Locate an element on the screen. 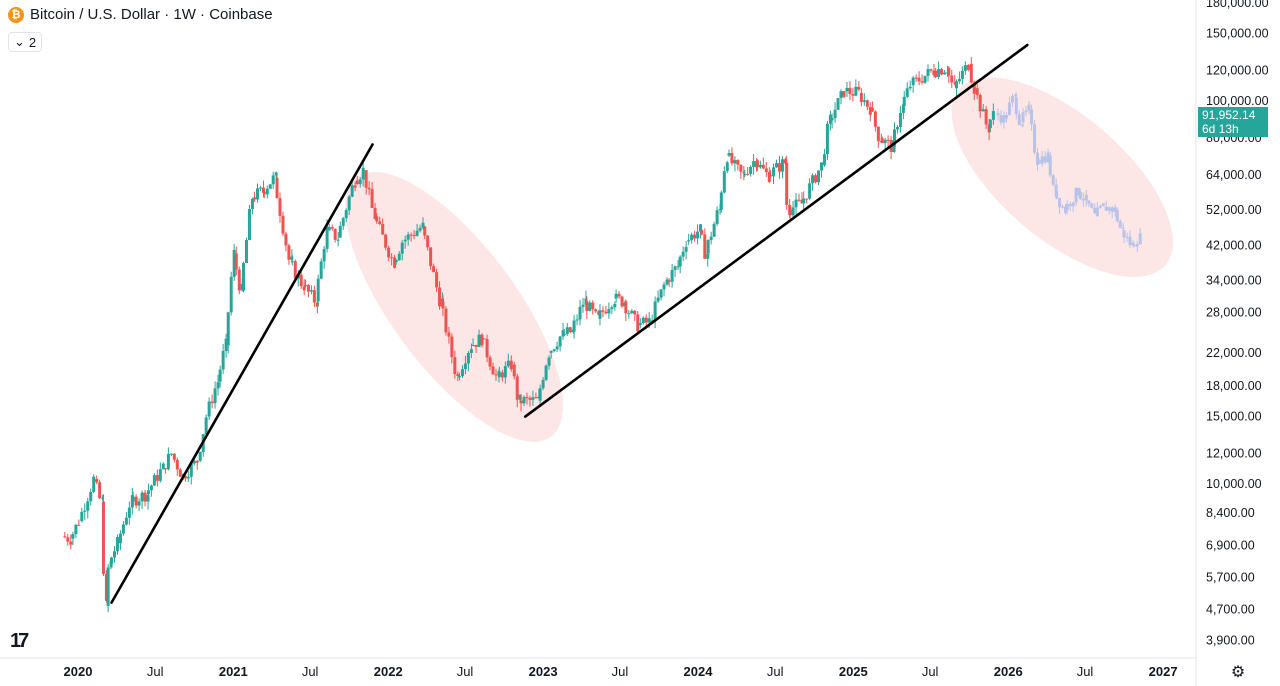 The height and width of the screenshot is (686, 1280). price-tick-label: 64,000.00 is located at coordinates (1234, 175).